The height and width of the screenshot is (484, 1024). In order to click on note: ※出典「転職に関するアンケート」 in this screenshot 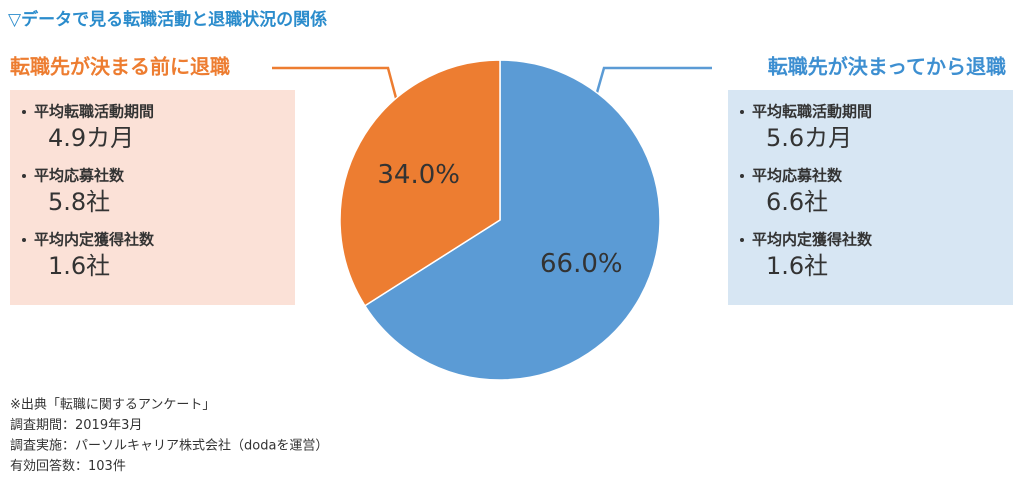, I will do `click(112, 405)`.